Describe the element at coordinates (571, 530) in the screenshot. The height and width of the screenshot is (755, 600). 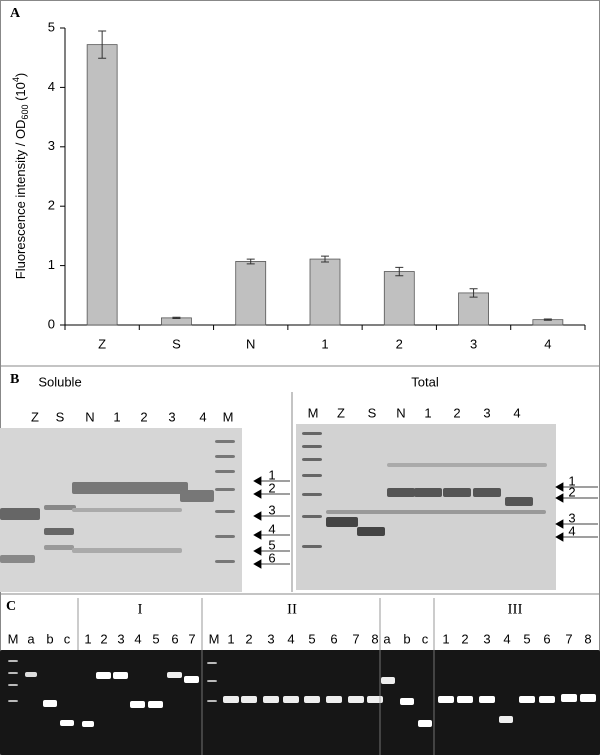
I see `arrow-label: 4` at that location.